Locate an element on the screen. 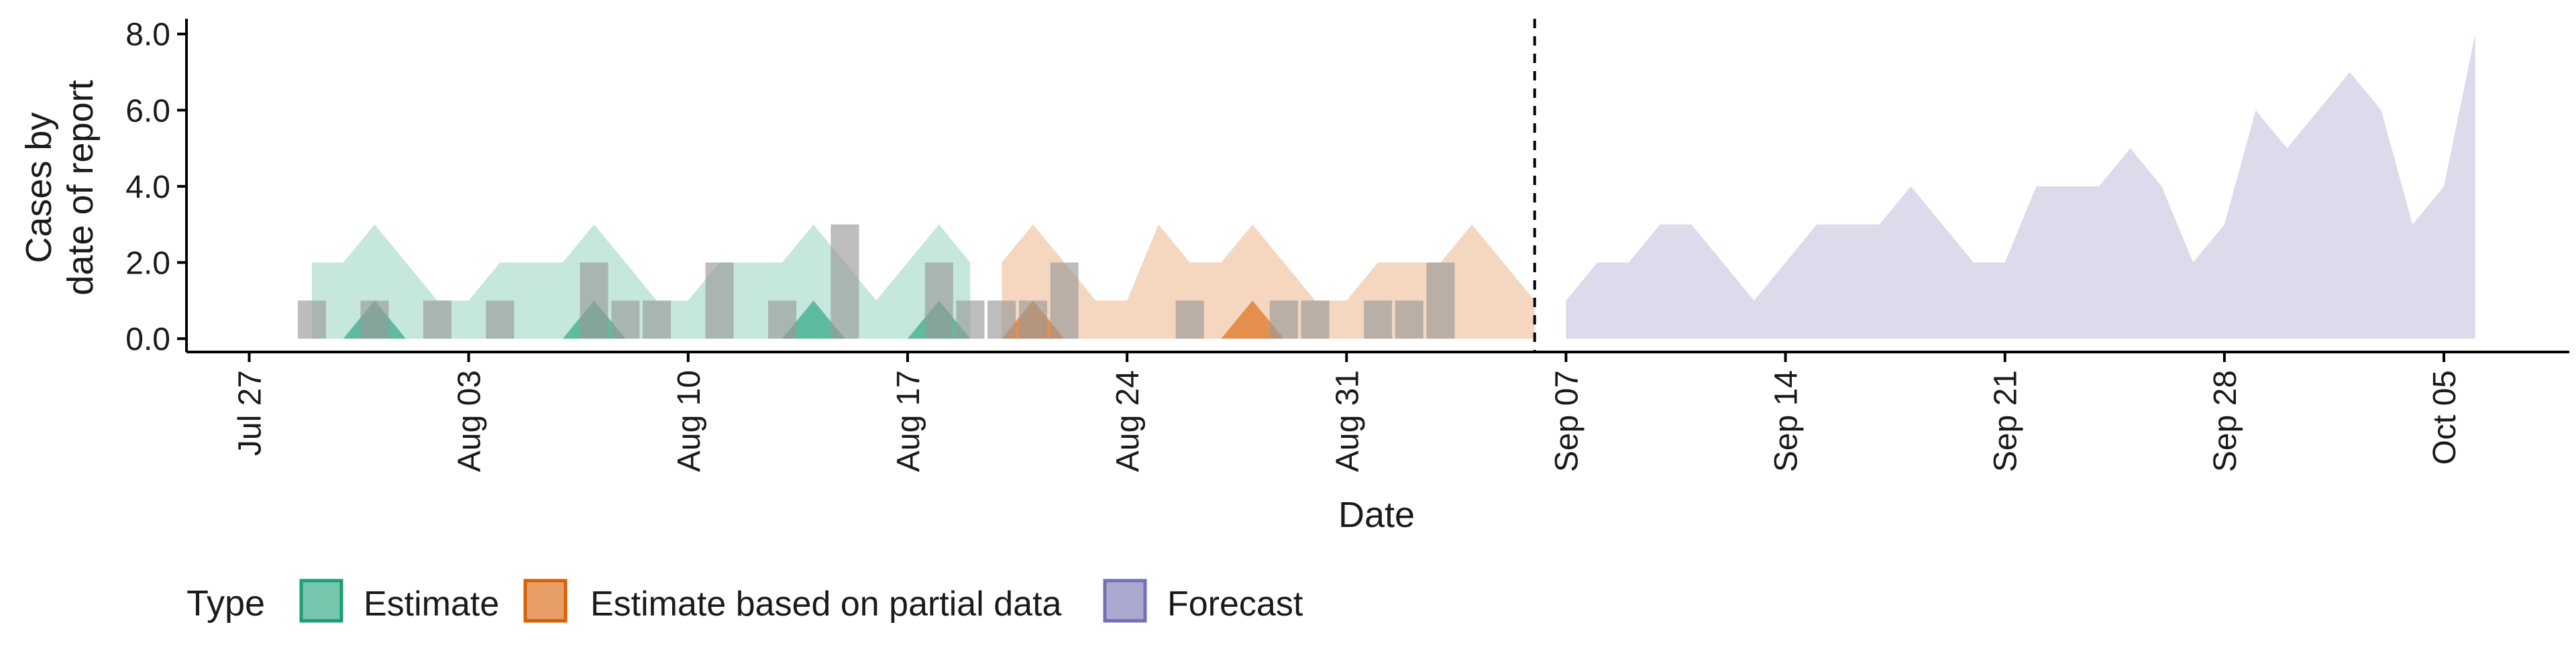 This screenshot has width=2576, height=647. y-tick-label: 2.0 is located at coordinates (147, 264).